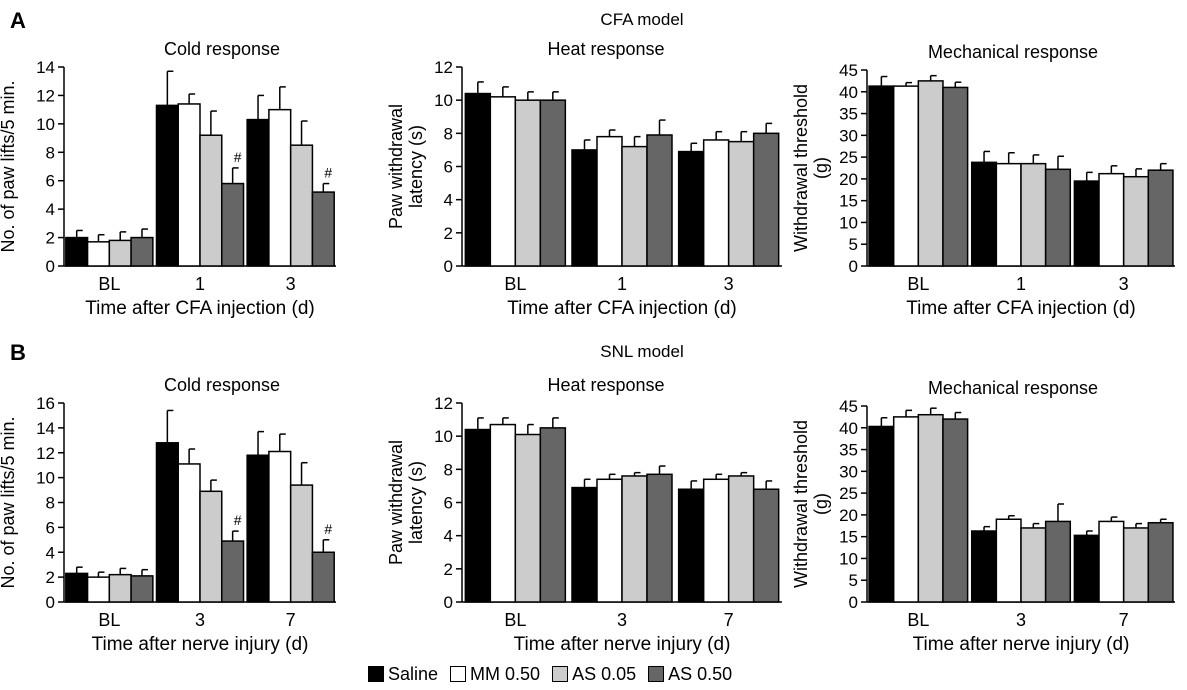 The image size is (1187, 690). What do you see at coordinates (376, 674) in the screenshot?
I see `legend-swatch-saline` at bounding box center [376, 674].